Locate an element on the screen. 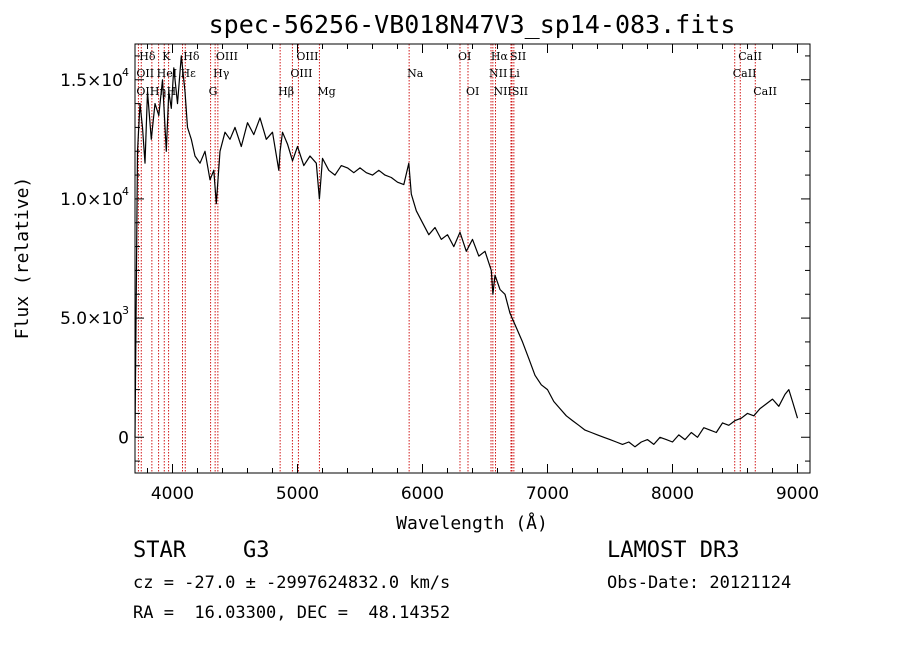  line-marker-label: Na is located at coordinates (415, 73).